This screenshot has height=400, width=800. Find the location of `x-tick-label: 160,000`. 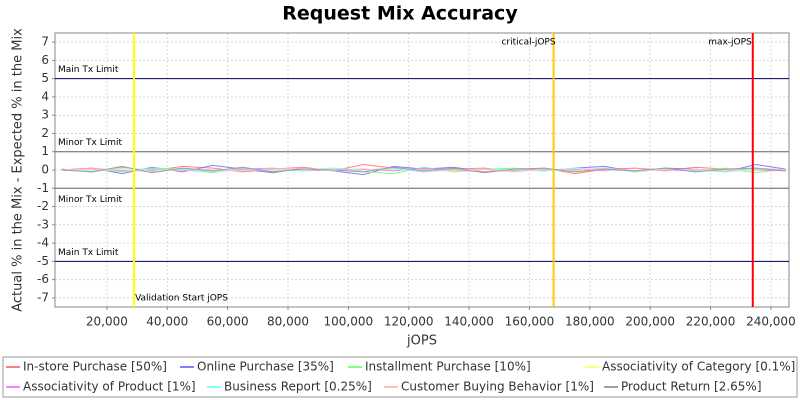

x-tick-label: 160,000 is located at coordinates (530, 322).